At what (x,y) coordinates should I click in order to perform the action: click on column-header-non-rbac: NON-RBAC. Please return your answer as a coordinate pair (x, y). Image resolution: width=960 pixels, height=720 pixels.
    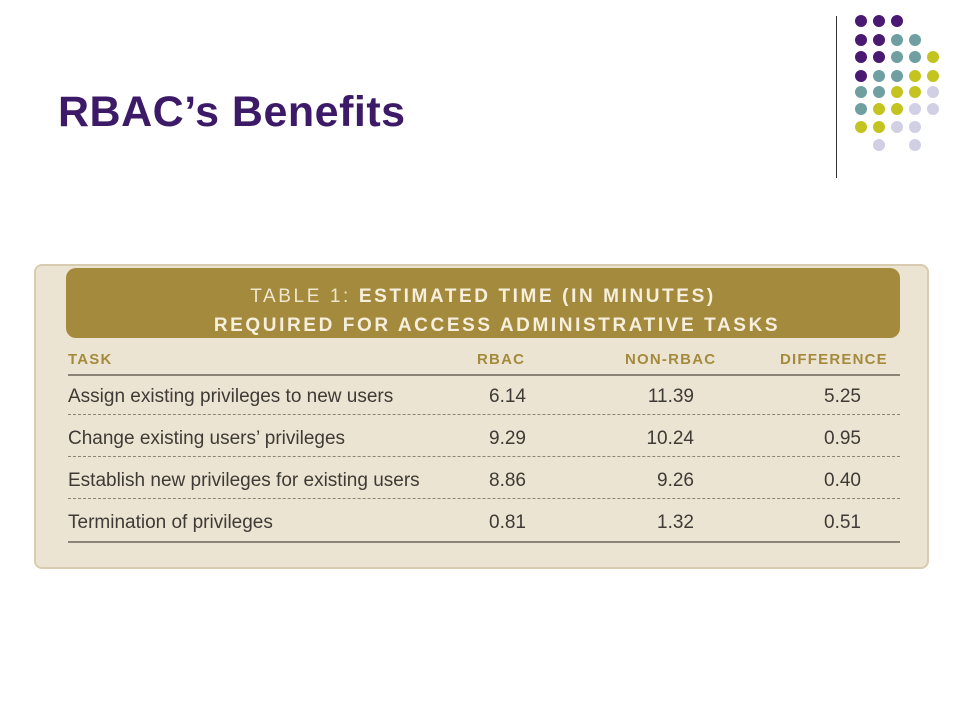
    Looking at the image, I should click on (671, 359).